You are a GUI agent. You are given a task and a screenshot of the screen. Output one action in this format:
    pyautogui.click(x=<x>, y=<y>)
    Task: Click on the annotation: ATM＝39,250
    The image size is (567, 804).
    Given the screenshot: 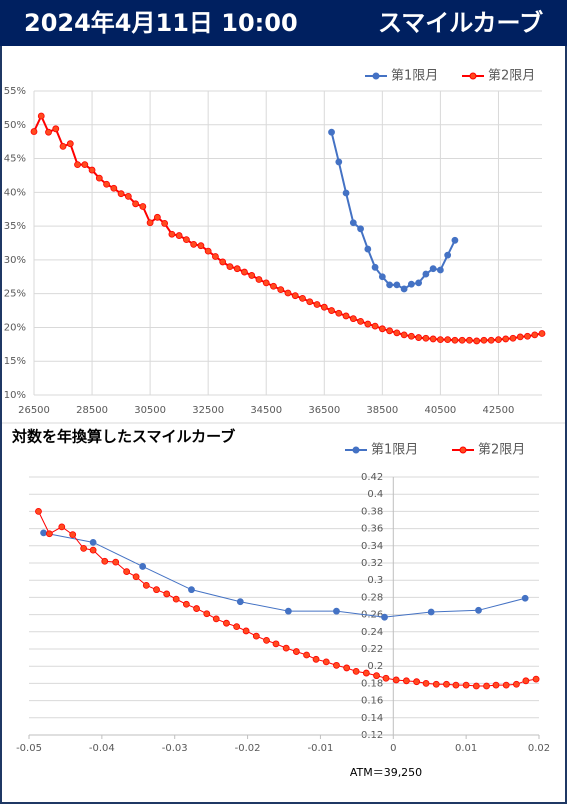 What is the action you would take?
    pyautogui.click(x=386, y=772)
    